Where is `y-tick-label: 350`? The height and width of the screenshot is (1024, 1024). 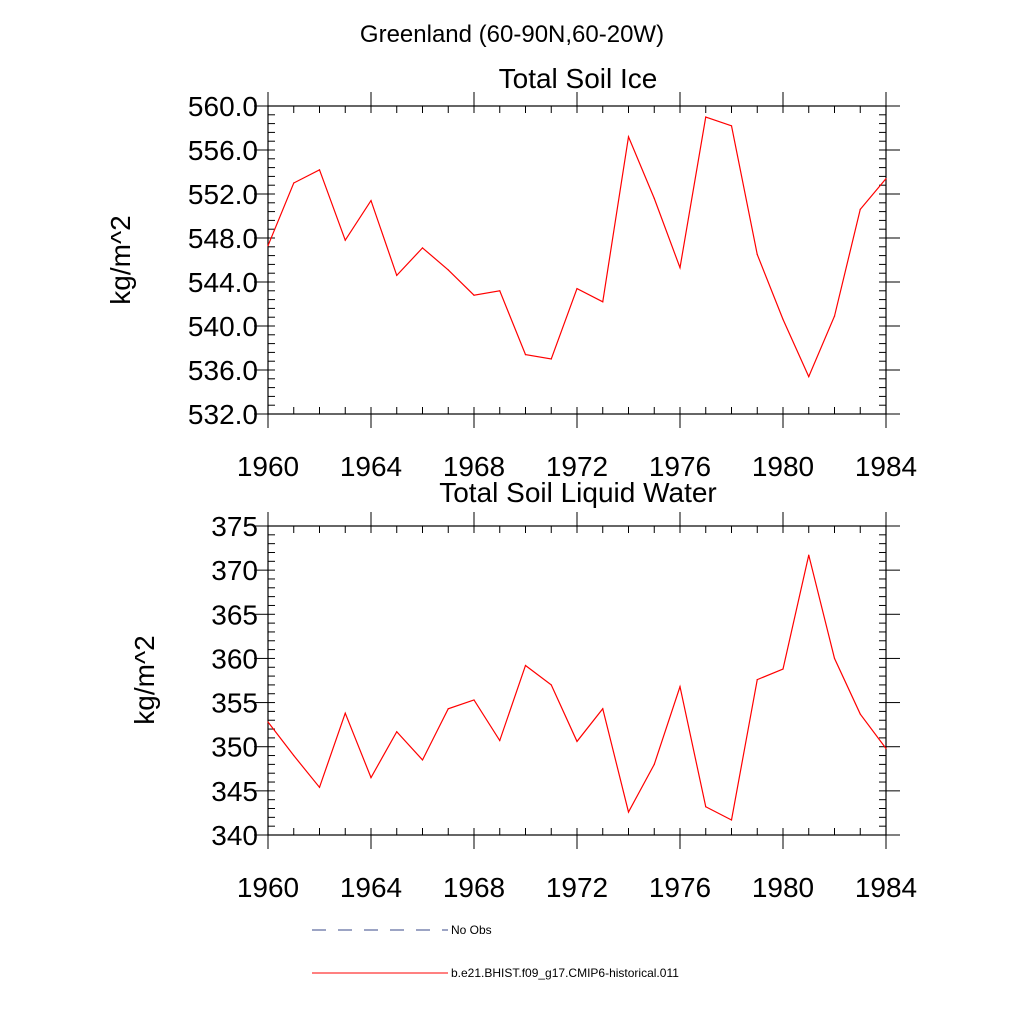
y-tick-label: 350 is located at coordinates (234, 747).